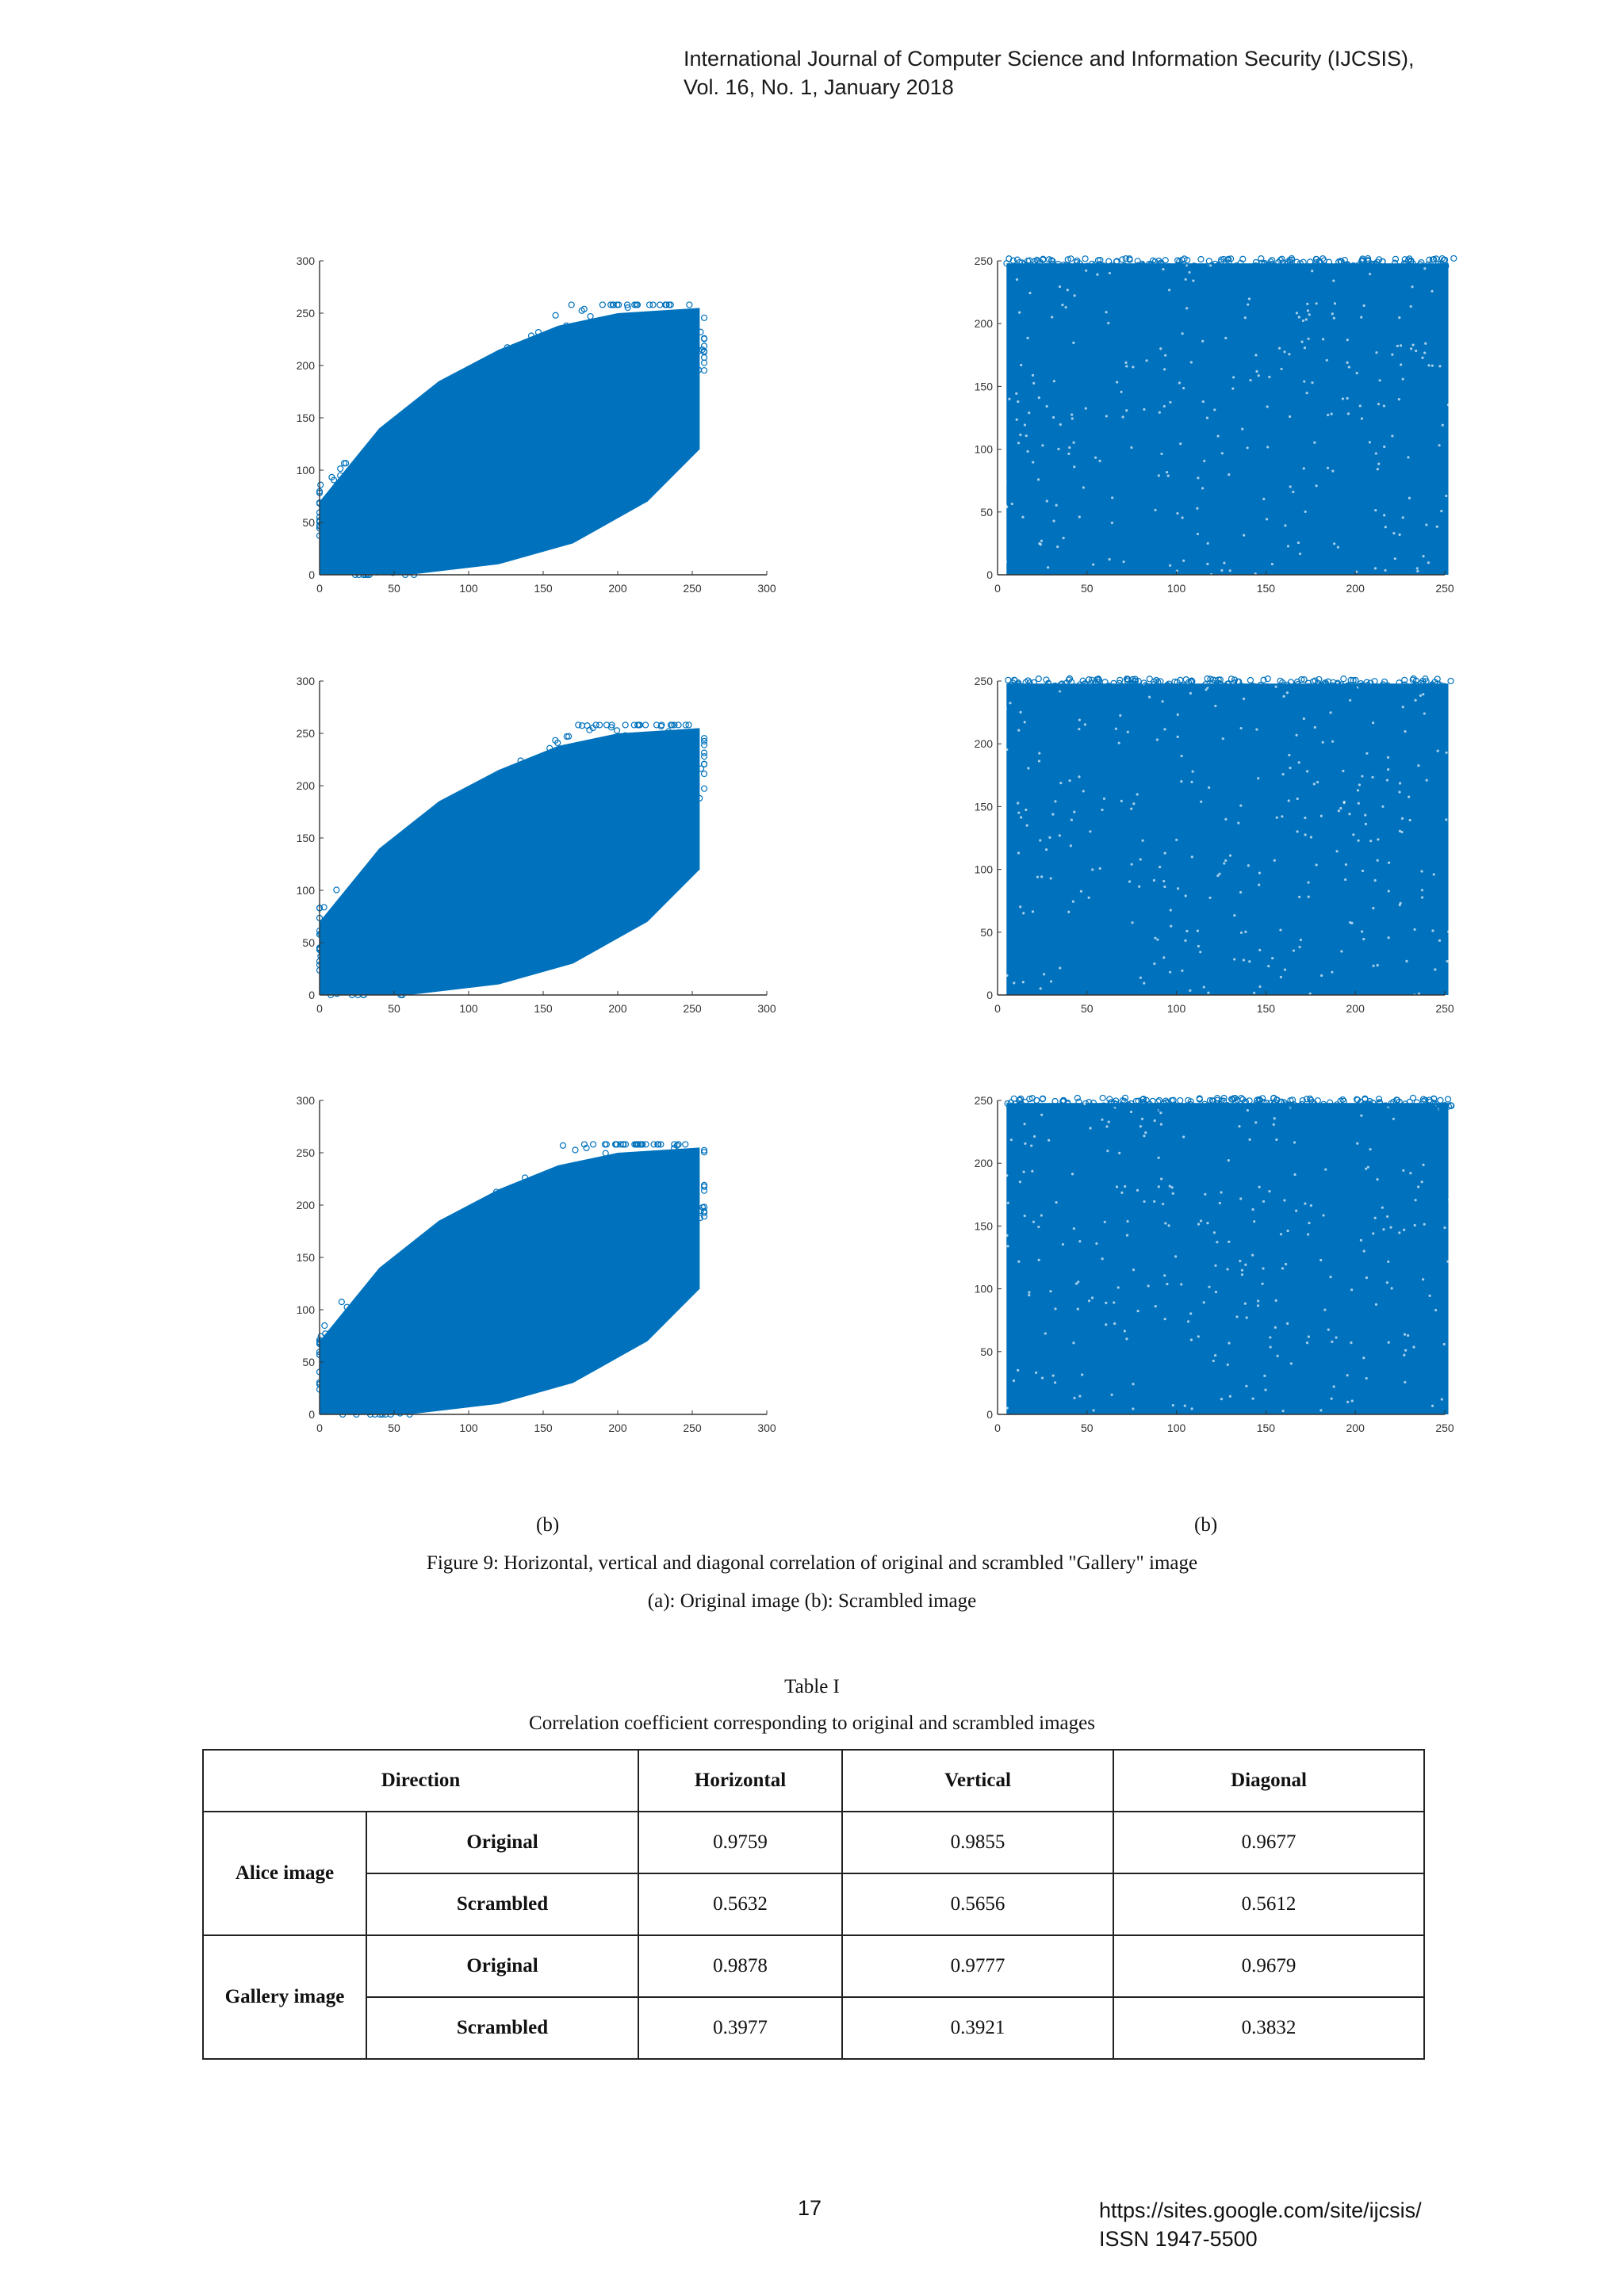 Image resolution: width=1624 pixels, height=2296 pixels. I want to click on table-cell: 0.3832, so click(1269, 2028).